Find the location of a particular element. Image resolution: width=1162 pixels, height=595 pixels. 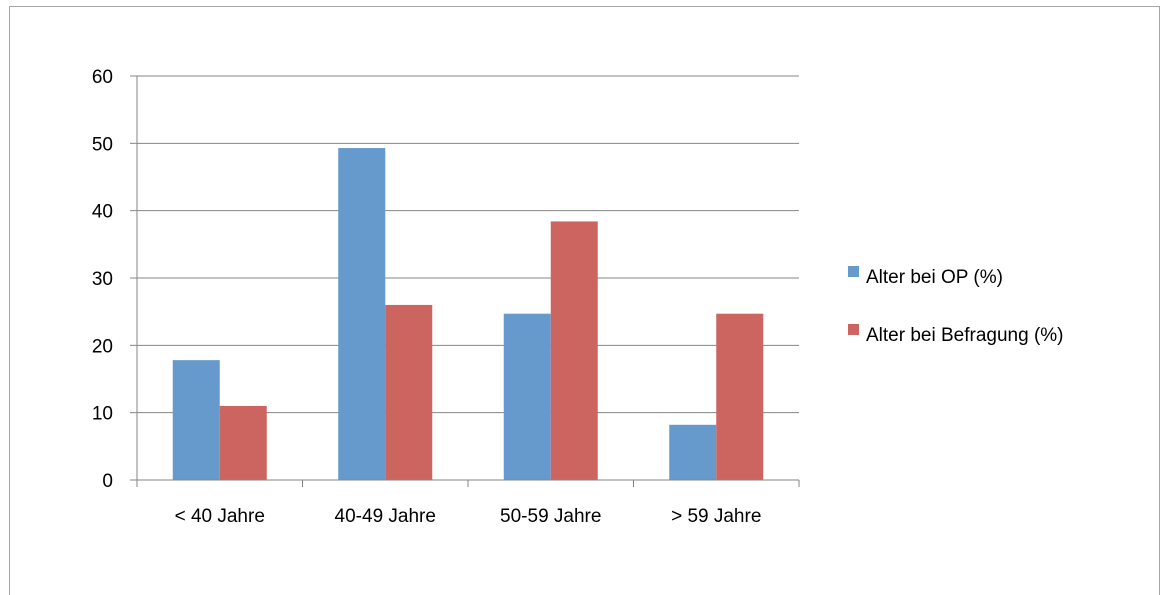

x-tick-label: > 59 Jahre is located at coordinates (716, 516).